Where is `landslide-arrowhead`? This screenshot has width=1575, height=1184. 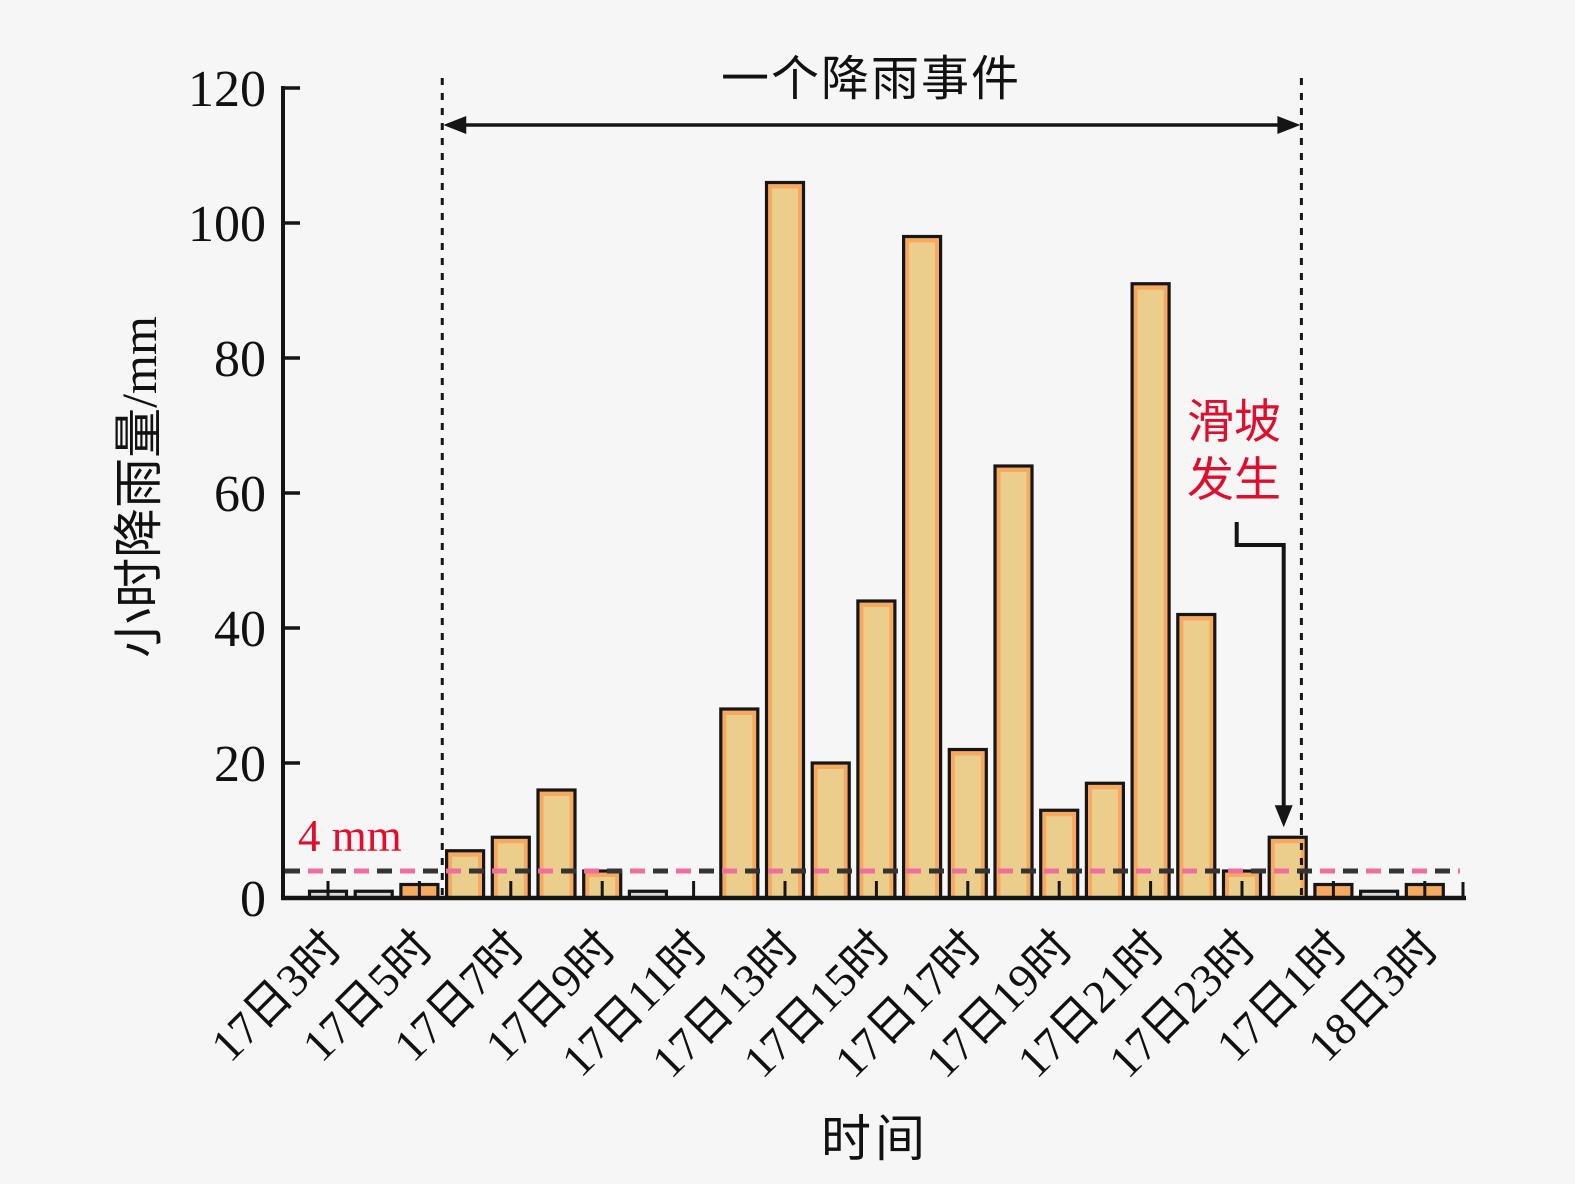
landslide-arrowhead is located at coordinates (1283, 816).